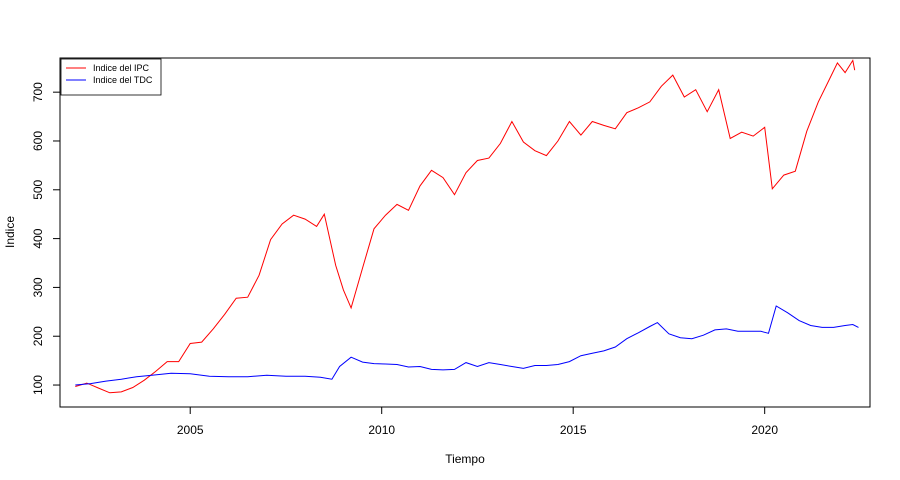  I want to click on legend-label: Indice del TDC, so click(123, 80).